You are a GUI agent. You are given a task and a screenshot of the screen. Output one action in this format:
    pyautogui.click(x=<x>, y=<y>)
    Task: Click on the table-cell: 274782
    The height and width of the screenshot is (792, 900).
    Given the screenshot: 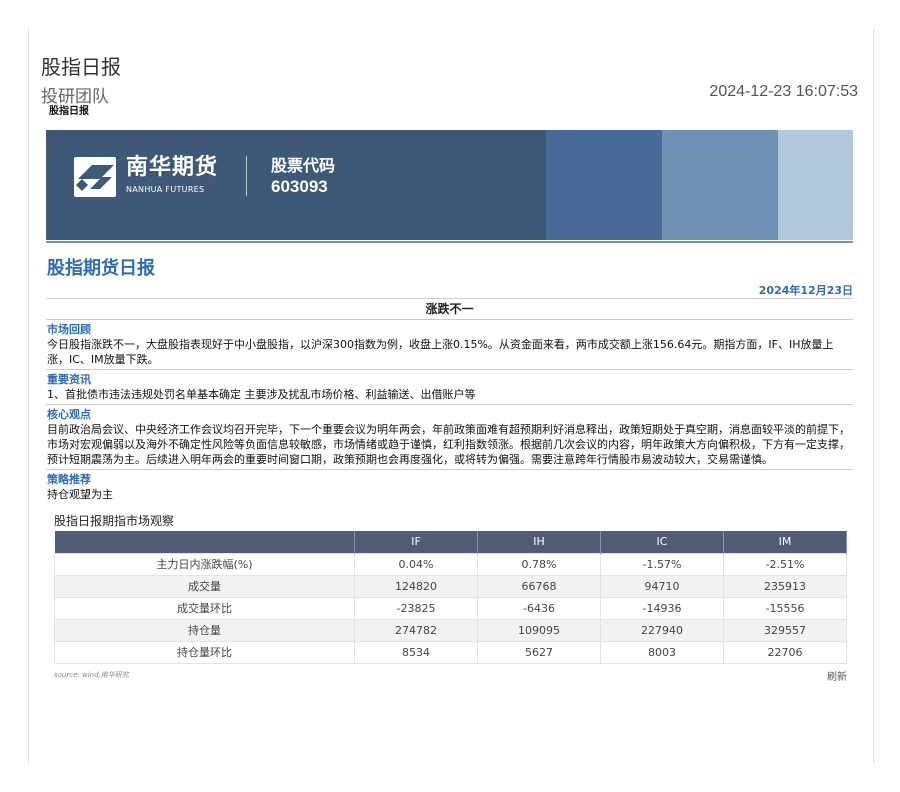 What is the action you would take?
    pyautogui.click(x=416, y=630)
    